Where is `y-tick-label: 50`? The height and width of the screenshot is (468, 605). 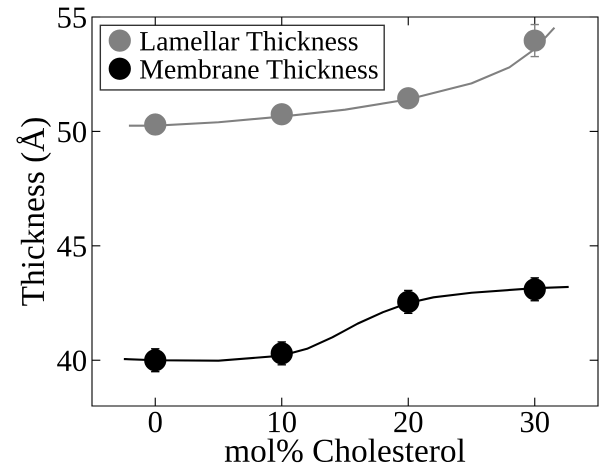
y-tick-label: 50 is located at coordinates (72, 132).